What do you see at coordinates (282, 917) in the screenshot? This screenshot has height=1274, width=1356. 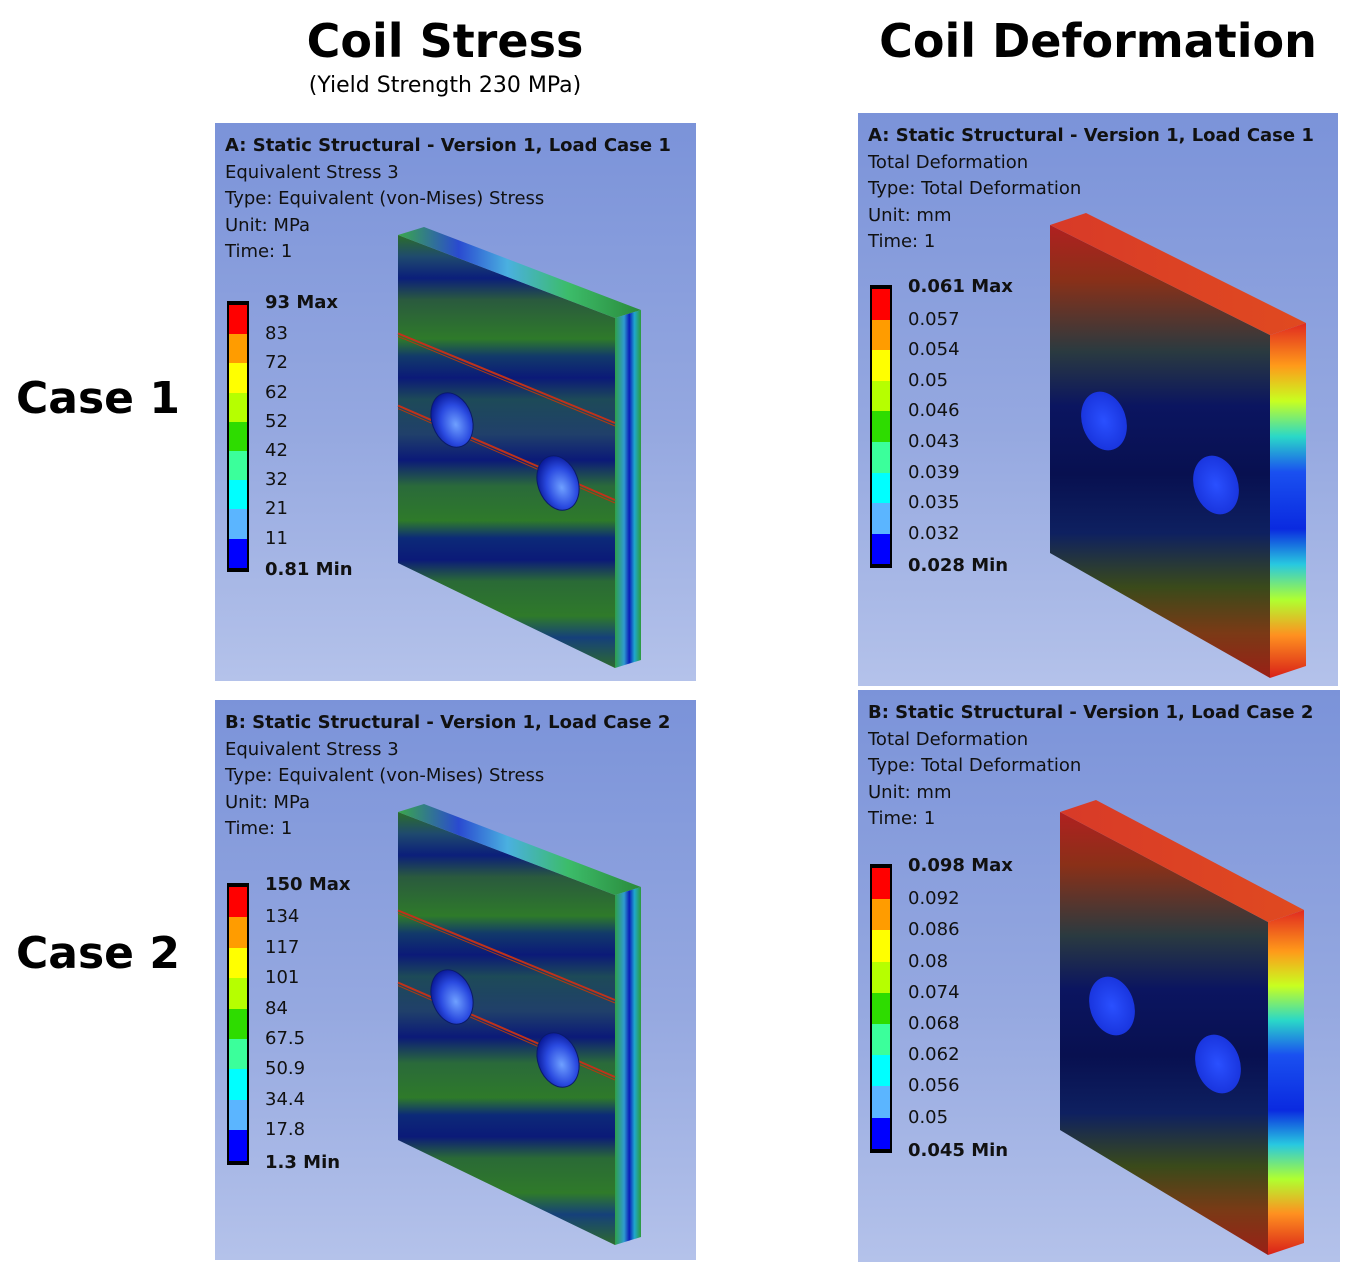 I see `legend-tick-label: 134` at bounding box center [282, 917].